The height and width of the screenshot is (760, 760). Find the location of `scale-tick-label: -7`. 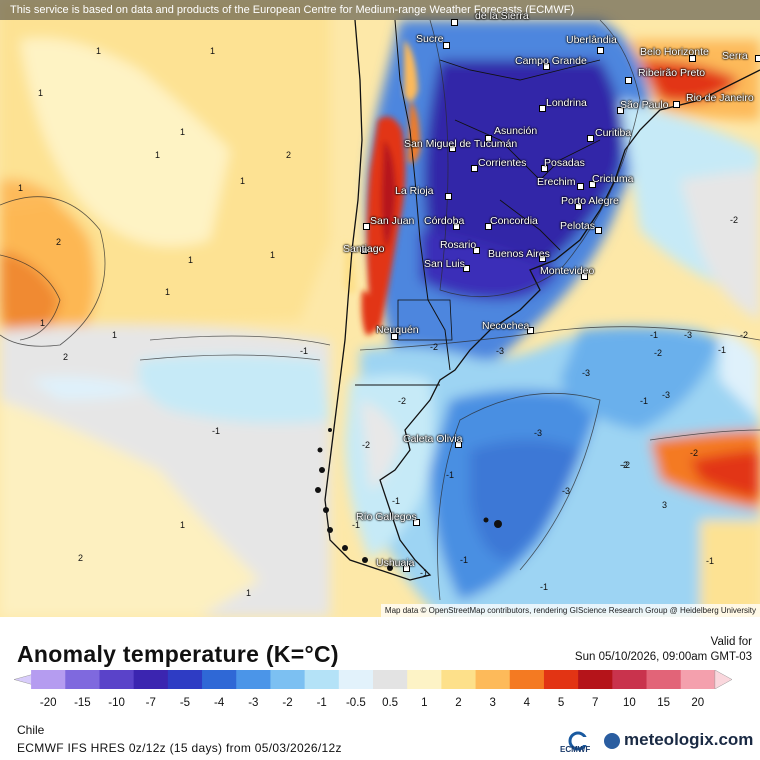

scale-tick-label: -7 is located at coordinates (150, 703).